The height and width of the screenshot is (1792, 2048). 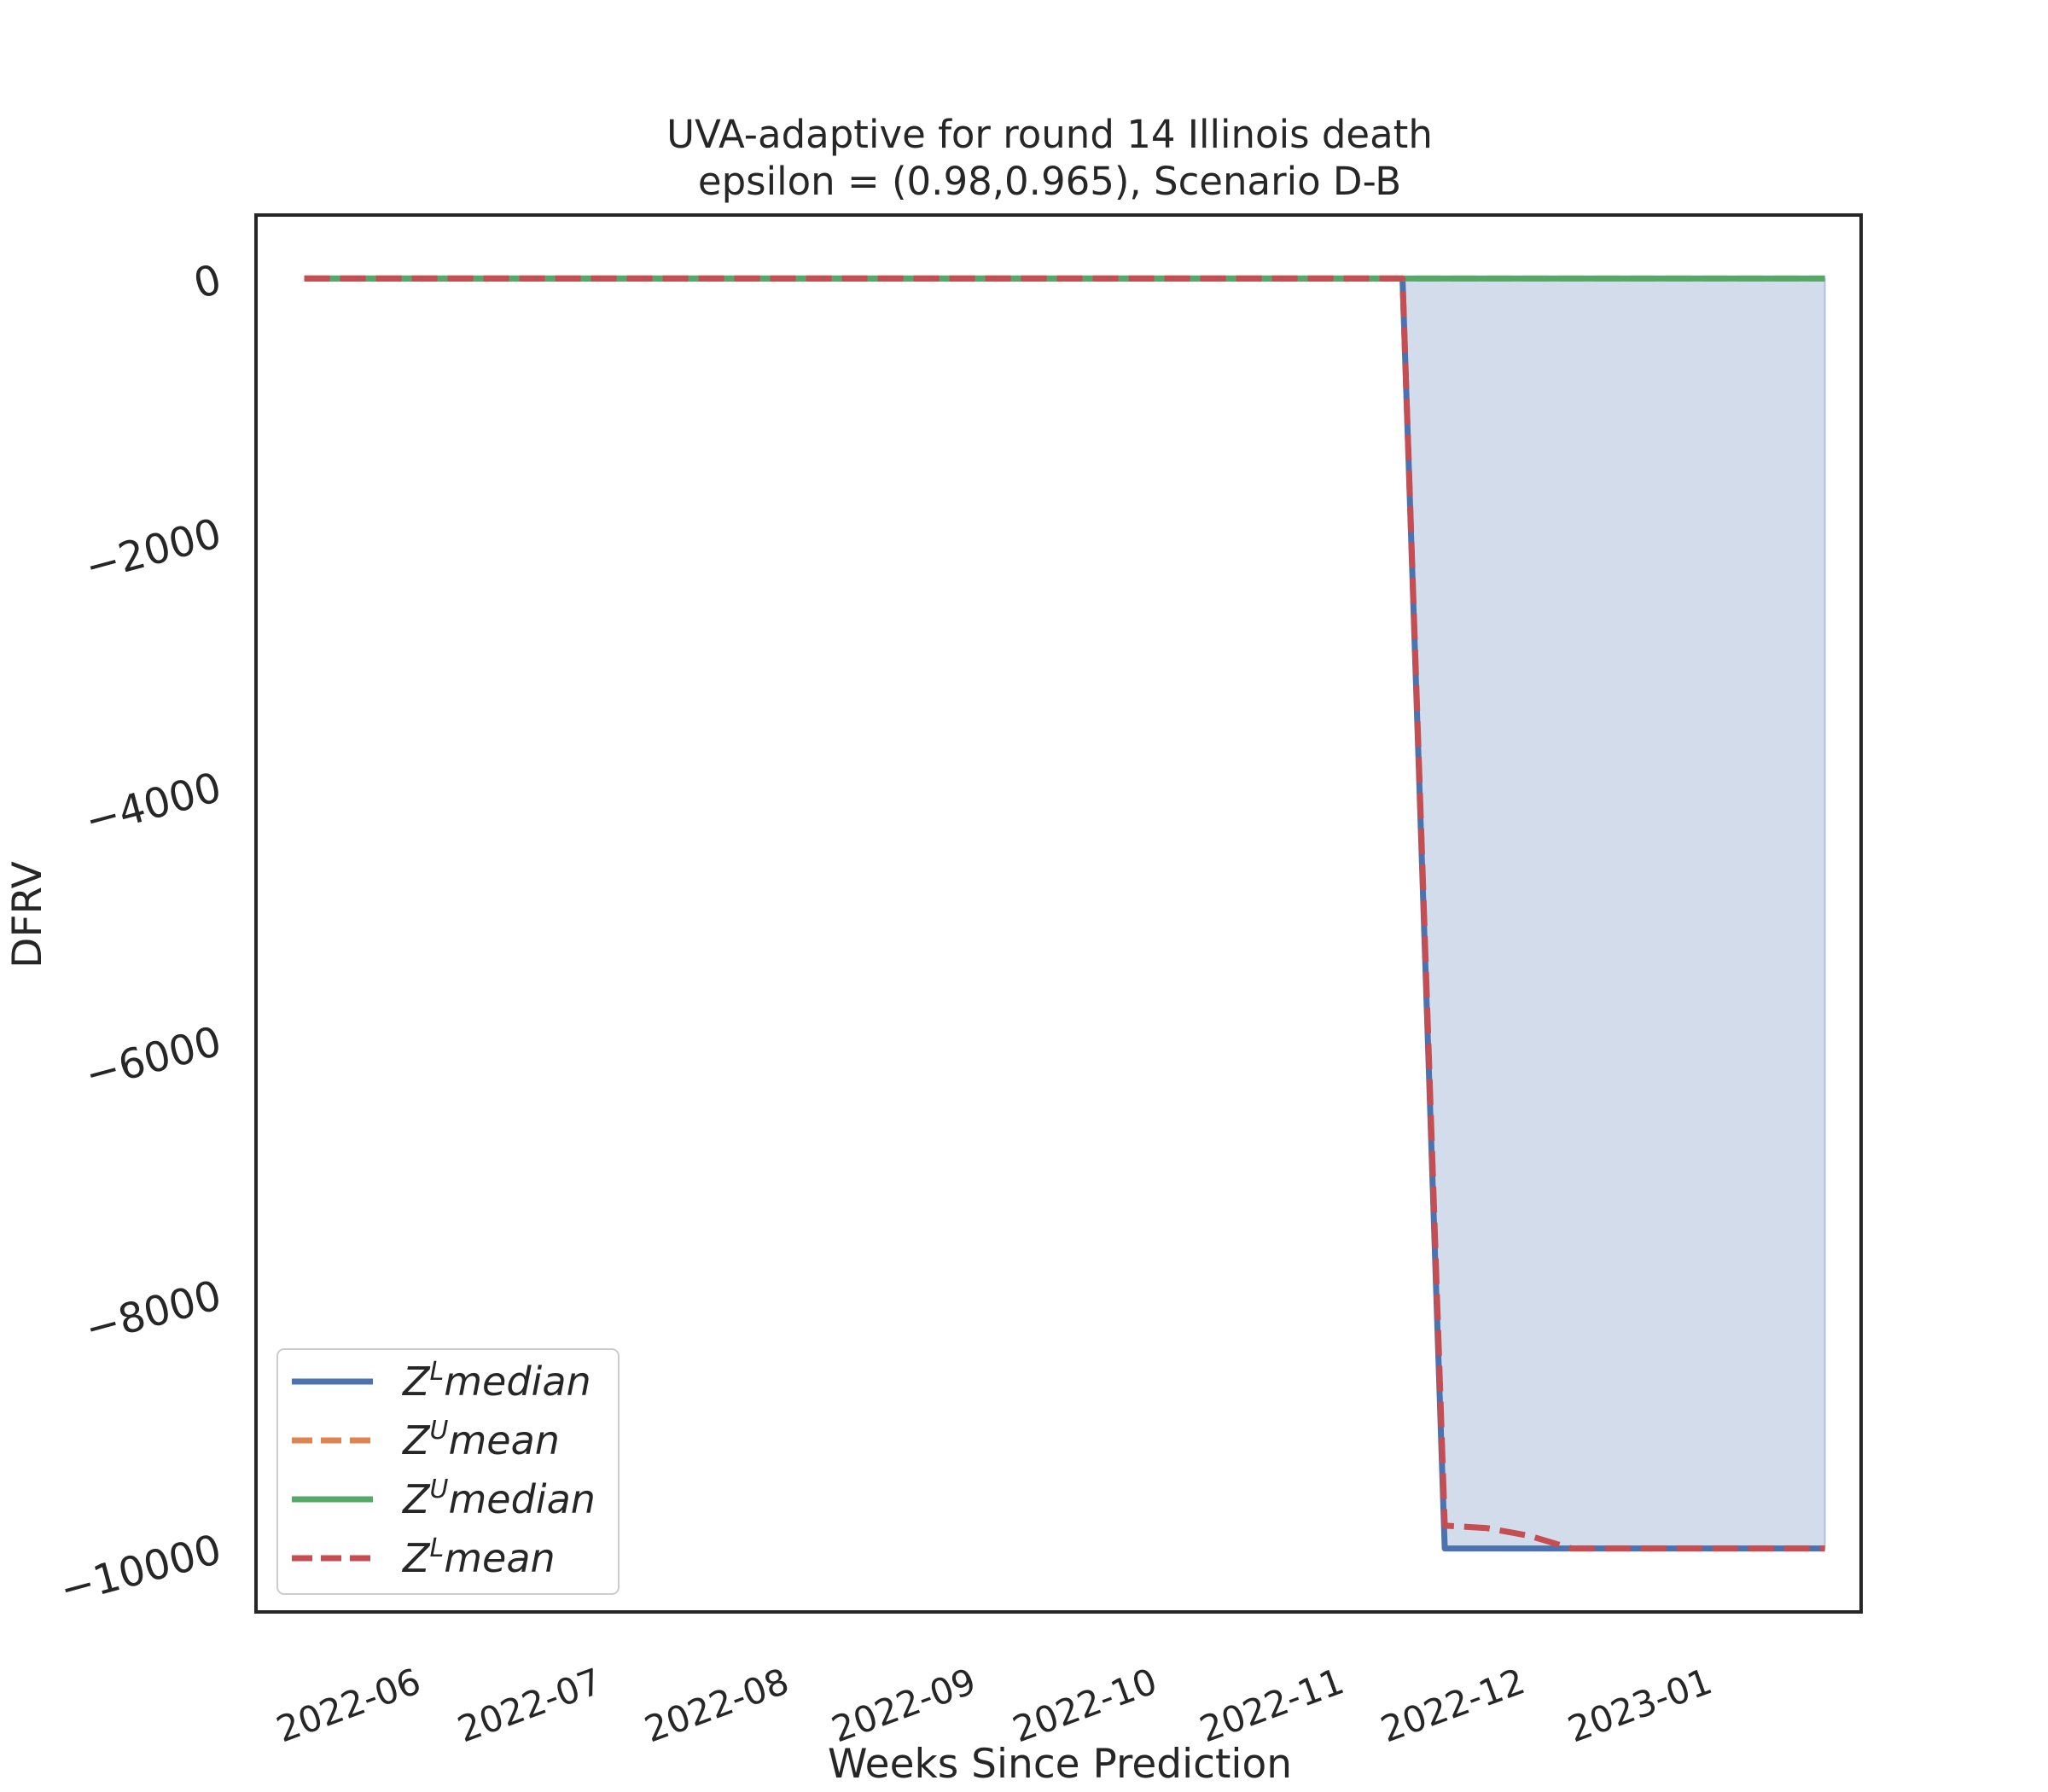 What do you see at coordinates (1049, 181) in the screenshot?
I see `chart-title-line2: epsilon = (0.98,0.965), Scenario D-B` at bounding box center [1049, 181].